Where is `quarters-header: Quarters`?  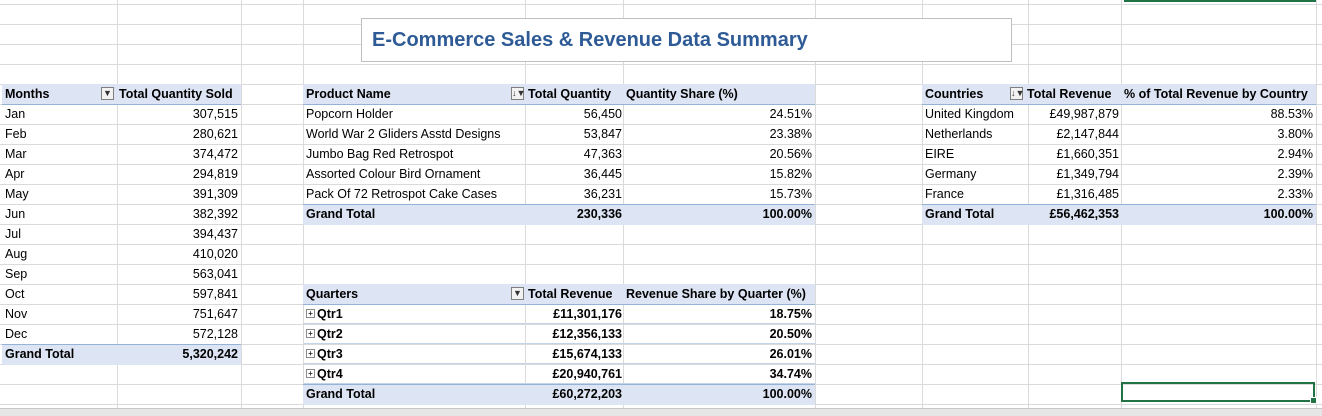
quarters-header: Quarters is located at coordinates (332, 294).